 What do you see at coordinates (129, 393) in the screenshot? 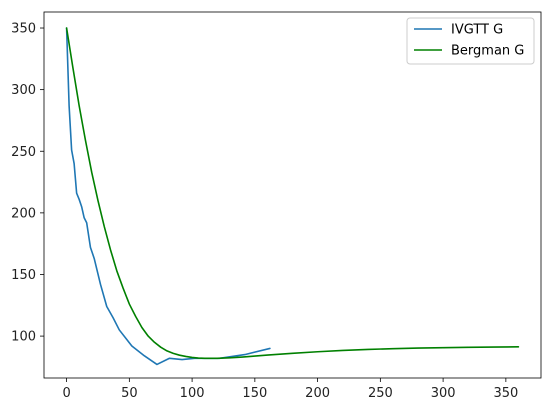
I see `x-tick-label: 50` at bounding box center [129, 393].